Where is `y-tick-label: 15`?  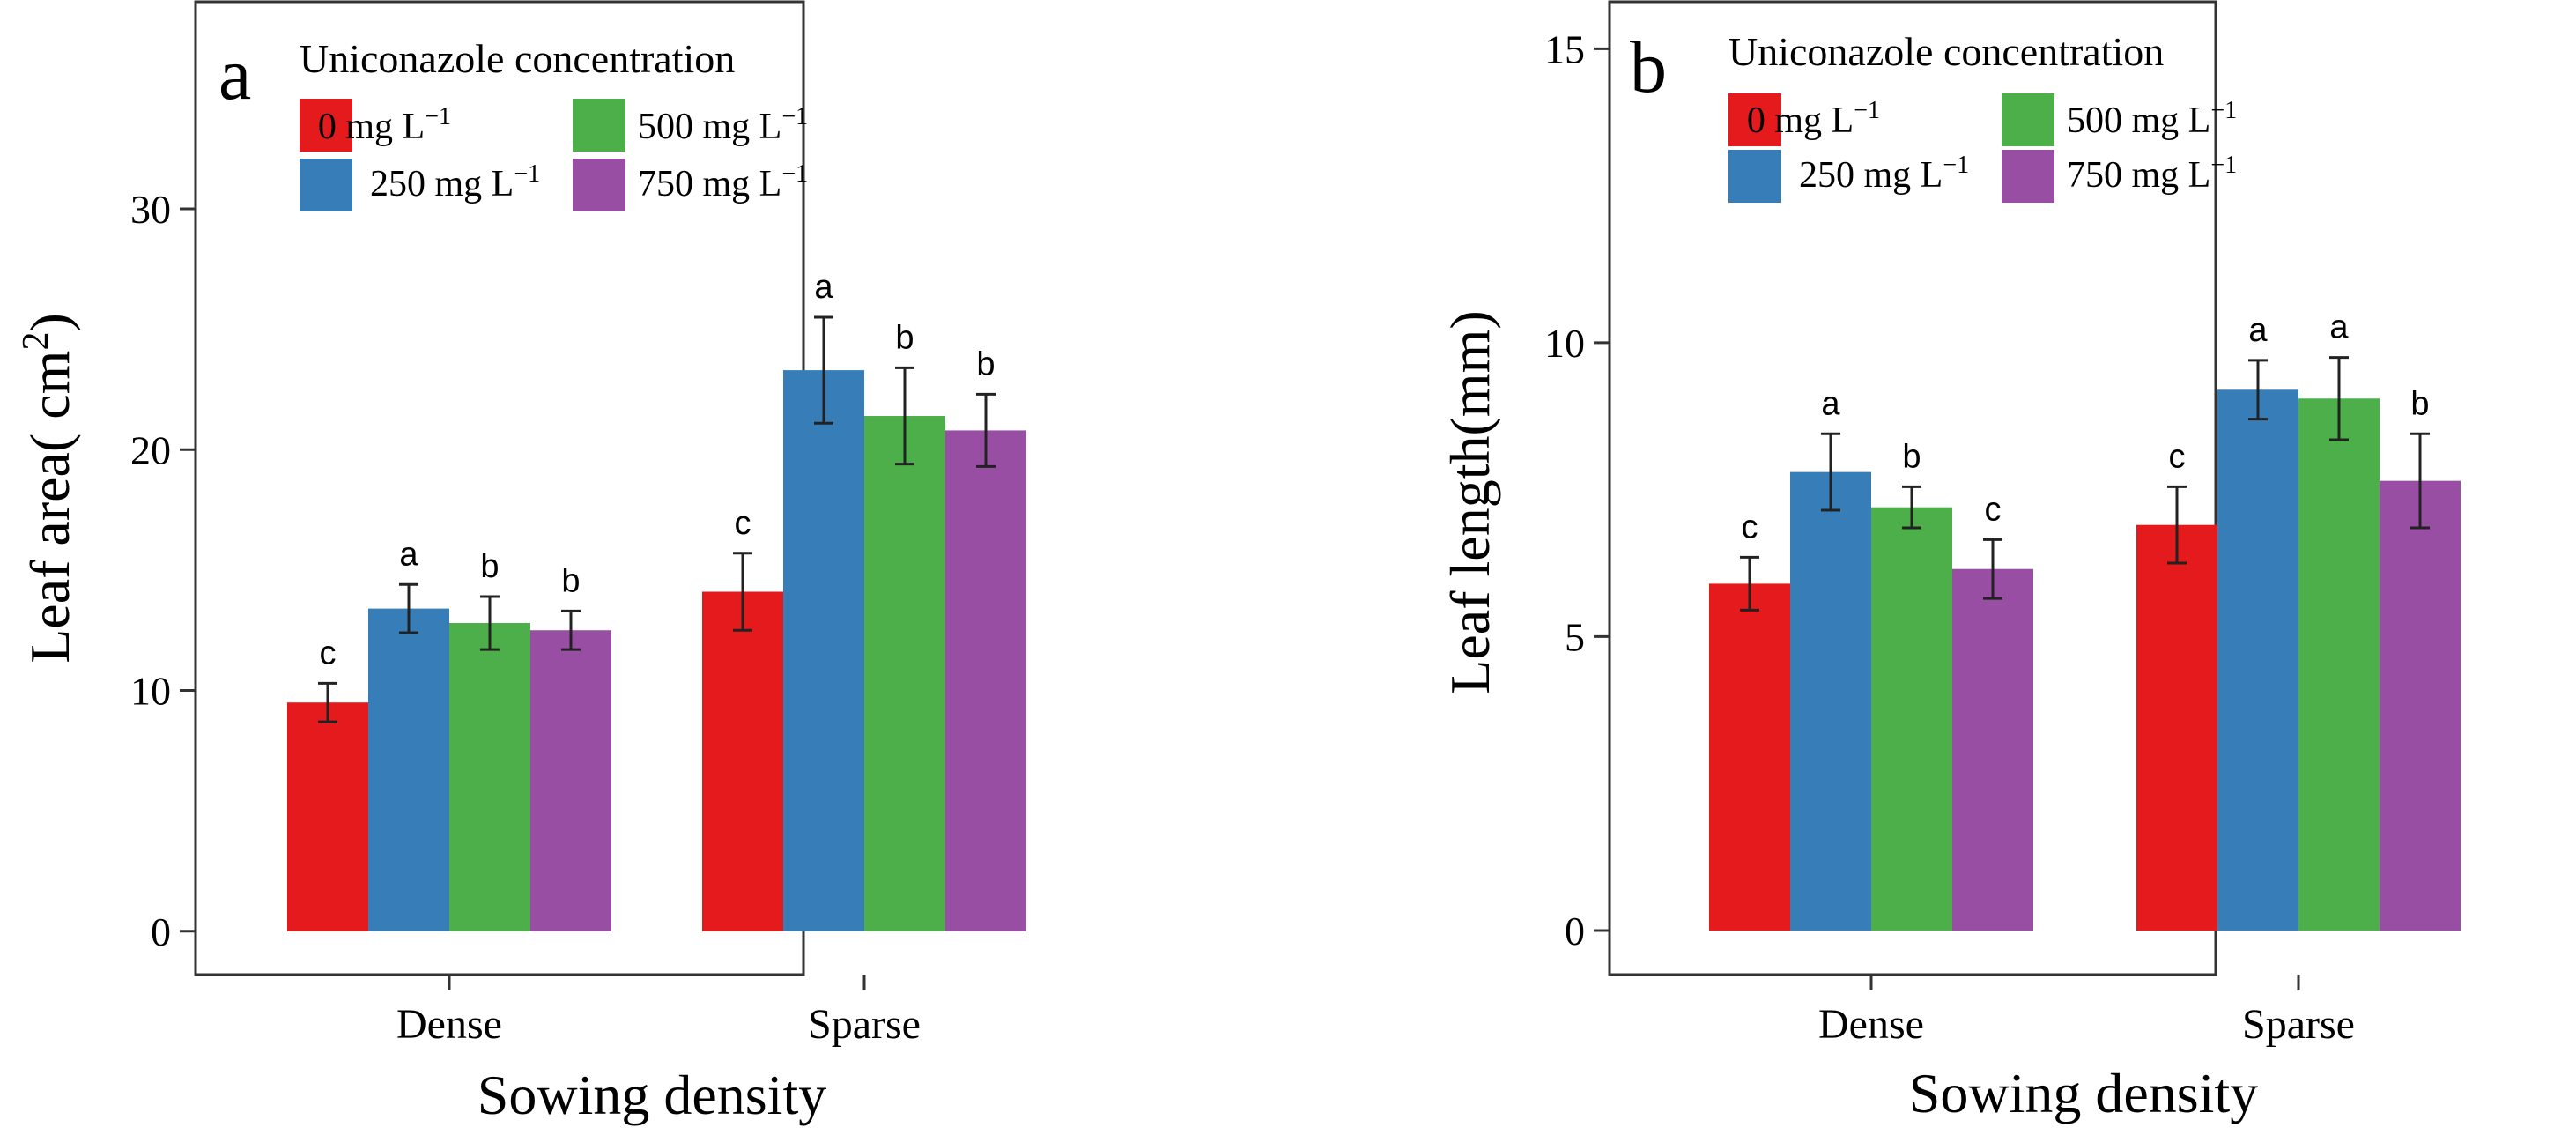 y-tick-label: 15 is located at coordinates (1564, 48).